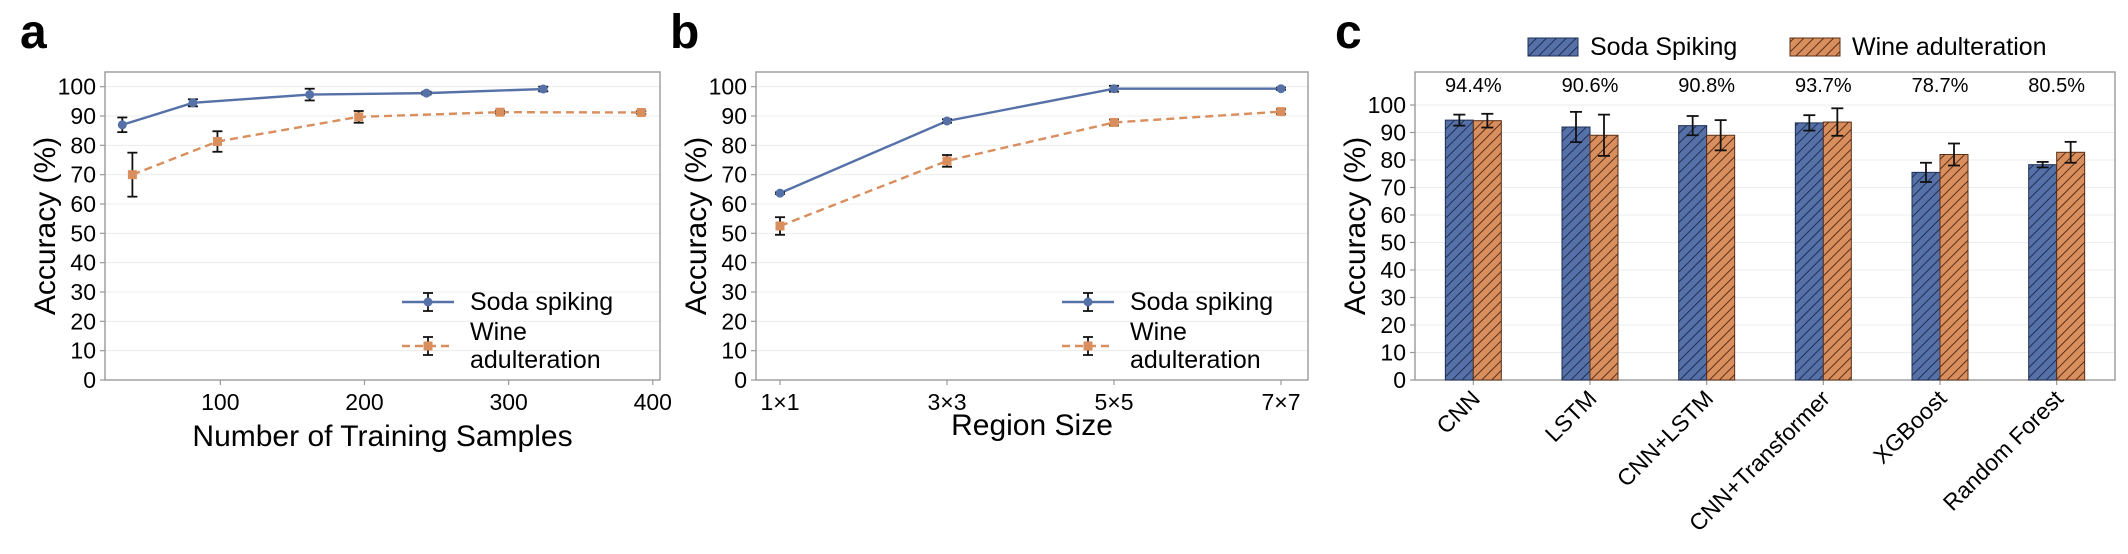 The image size is (2128, 554). Describe the element at coordinates (382, 436) in the screenshot. I see `a-xlabel: Number of Training Samples` at that location.